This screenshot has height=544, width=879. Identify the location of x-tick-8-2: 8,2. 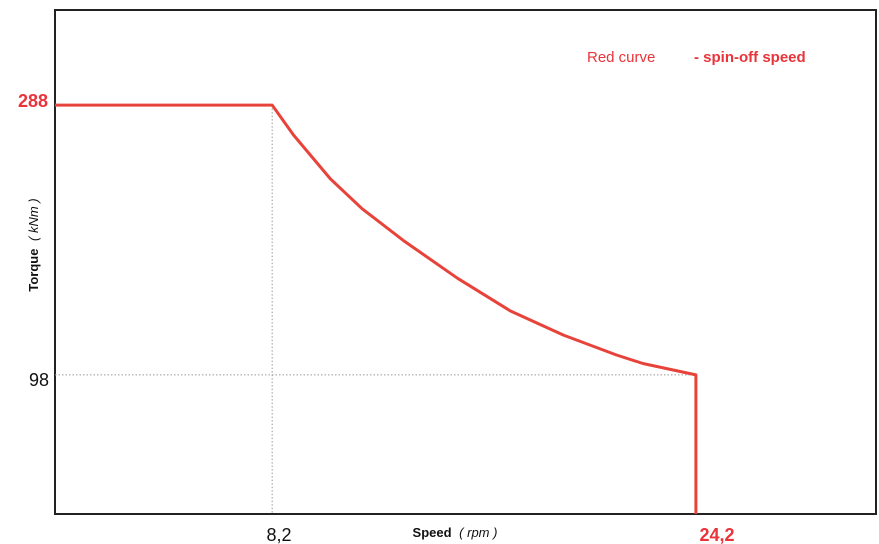
(278, 534).